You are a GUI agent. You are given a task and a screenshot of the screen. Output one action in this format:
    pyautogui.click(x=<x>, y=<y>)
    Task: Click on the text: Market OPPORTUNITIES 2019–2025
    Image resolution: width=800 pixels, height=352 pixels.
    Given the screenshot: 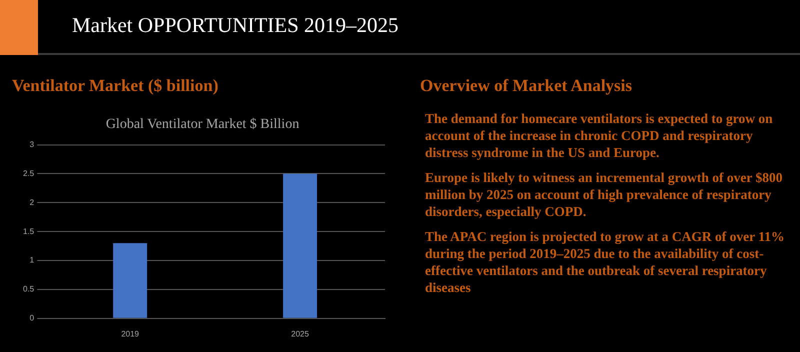 What is the action you would take?
    pyautogui.click(x=235, y=25)
    